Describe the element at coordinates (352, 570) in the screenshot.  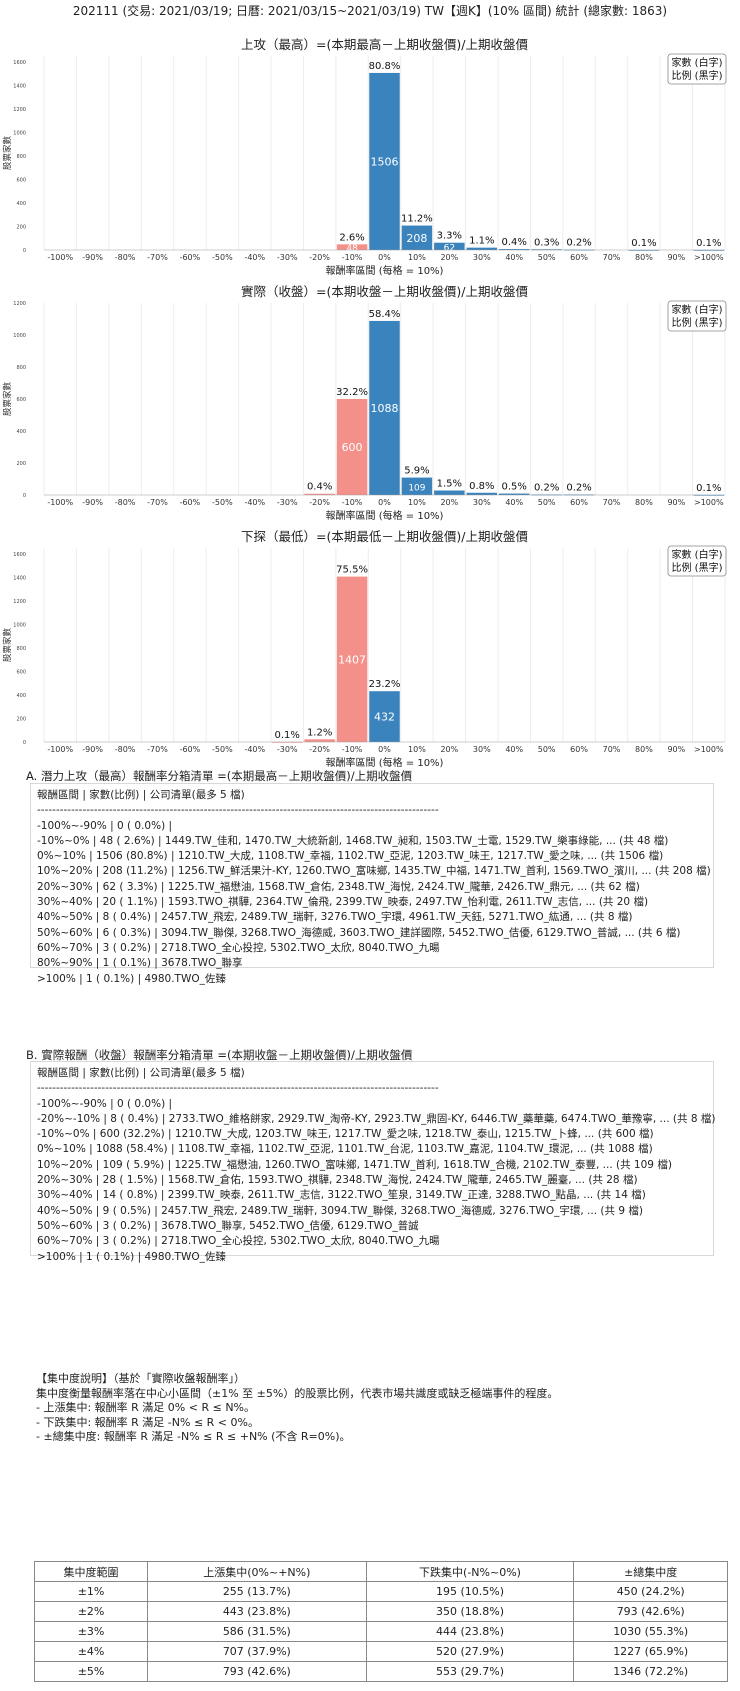
I see `bar-pct-label: 75.5%` at that location.